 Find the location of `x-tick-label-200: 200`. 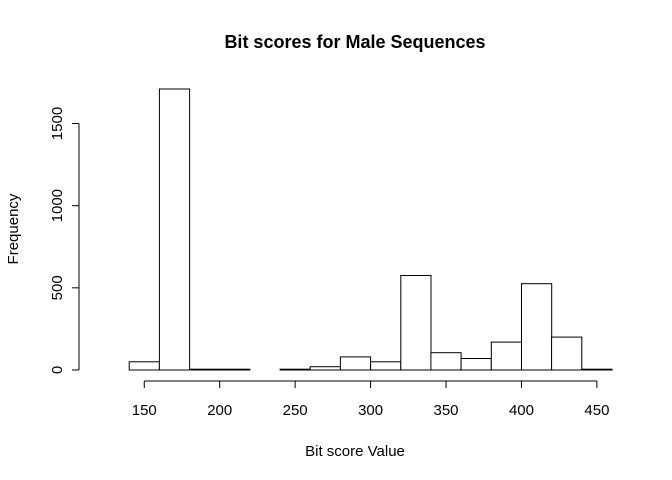

x-tick-label-200: 200 is located at coordinates (219, 410).